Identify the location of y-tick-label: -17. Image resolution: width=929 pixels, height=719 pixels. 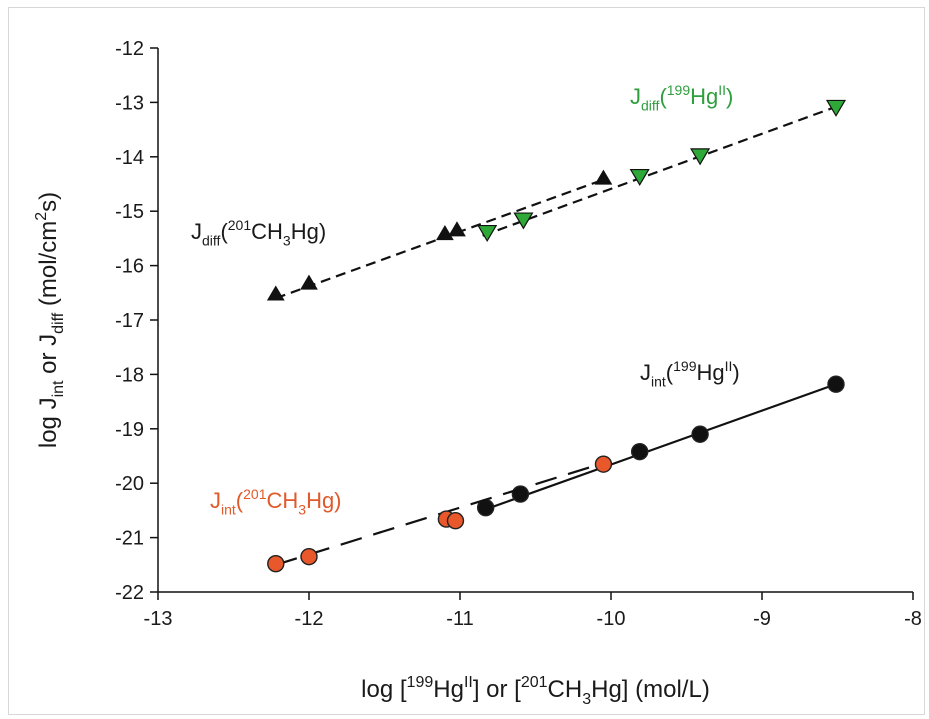
(129, 321).